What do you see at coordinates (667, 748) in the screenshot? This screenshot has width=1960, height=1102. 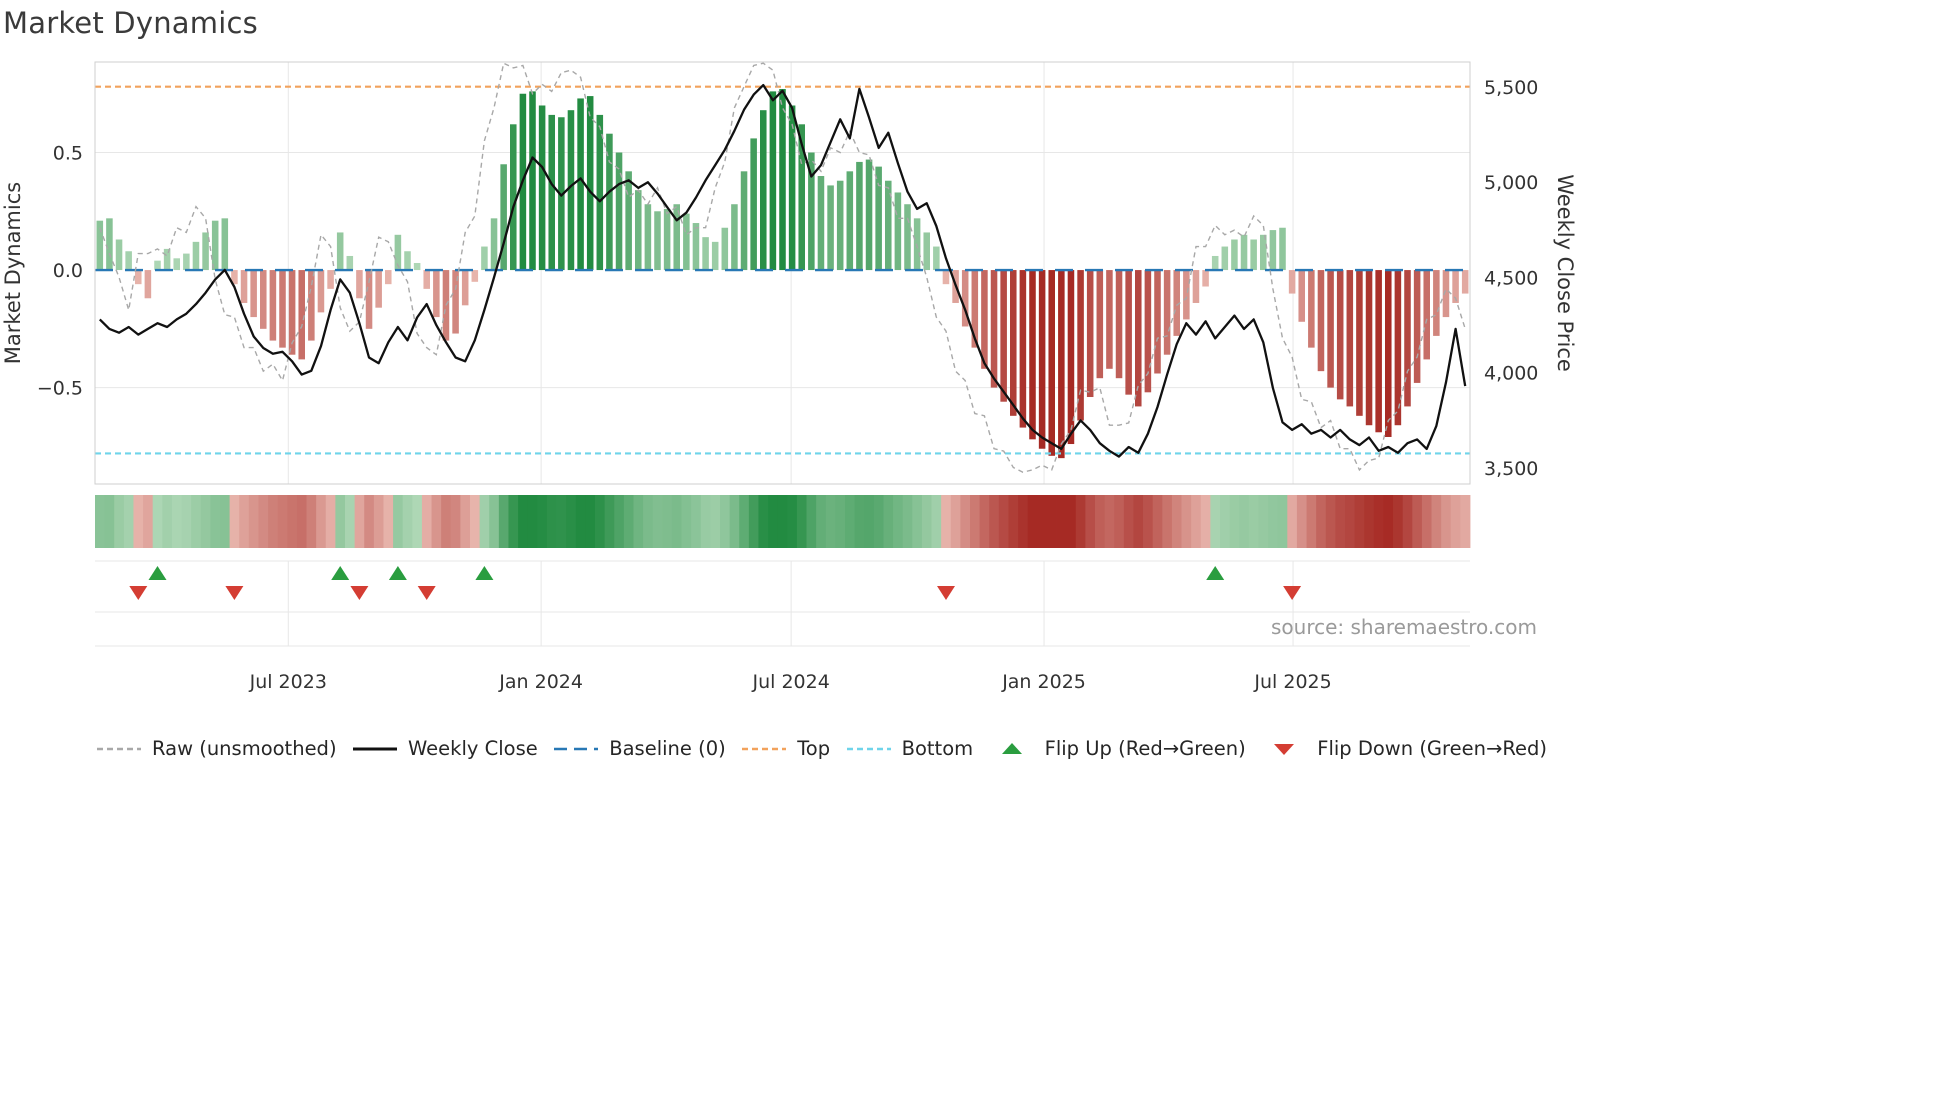 I see `legend-label: Baseline (0)` at bounding box center [667, 748].